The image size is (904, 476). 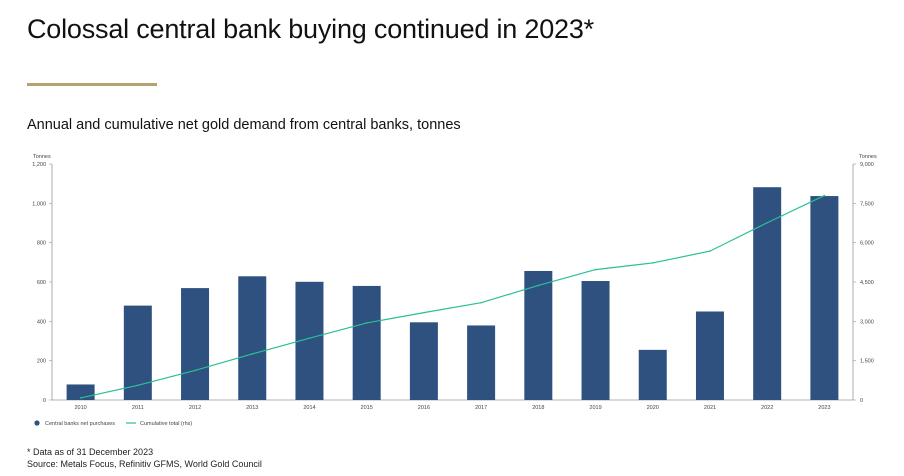 I want to click on right-tick-label: 9,000, so click(x=867, y=165).